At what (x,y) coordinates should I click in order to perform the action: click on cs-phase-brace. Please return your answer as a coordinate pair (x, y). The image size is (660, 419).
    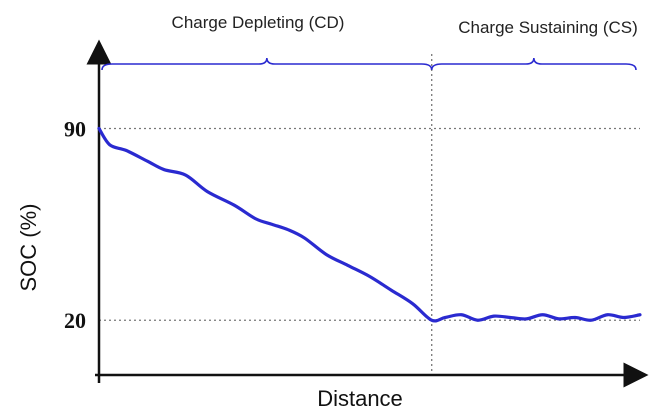
    Looking at the image, I should click on (533, 64).